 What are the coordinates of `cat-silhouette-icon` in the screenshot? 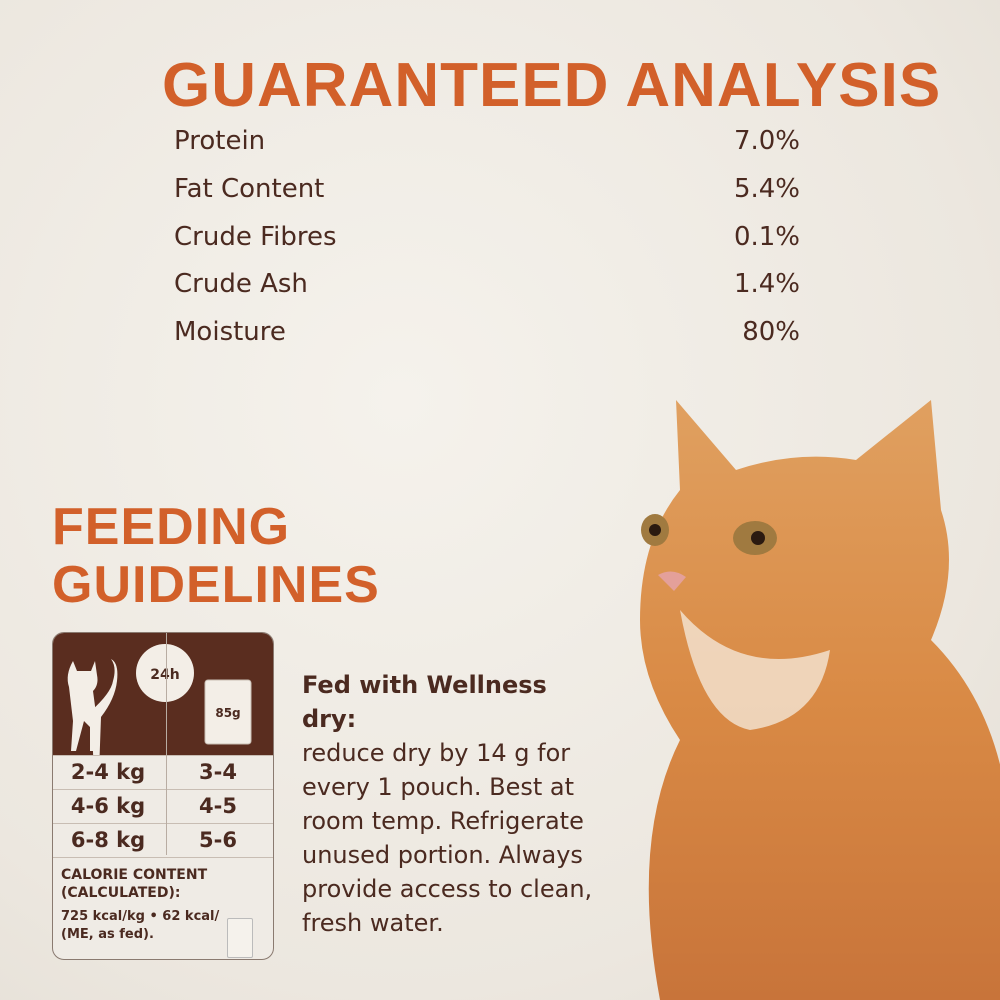 It's located at (92, 707).